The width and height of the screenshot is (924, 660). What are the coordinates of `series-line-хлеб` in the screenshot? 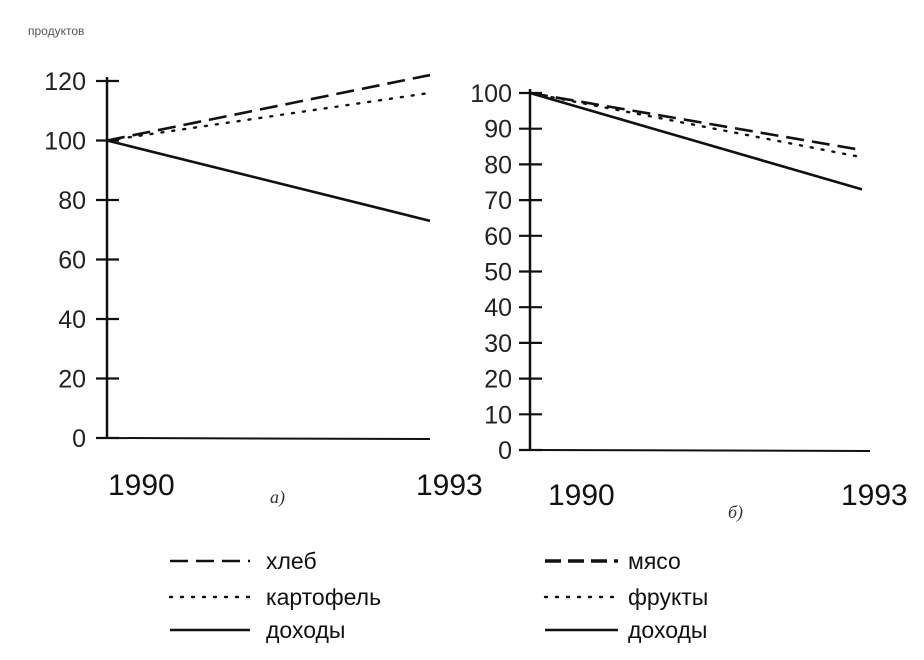 It's located at (268, 107).